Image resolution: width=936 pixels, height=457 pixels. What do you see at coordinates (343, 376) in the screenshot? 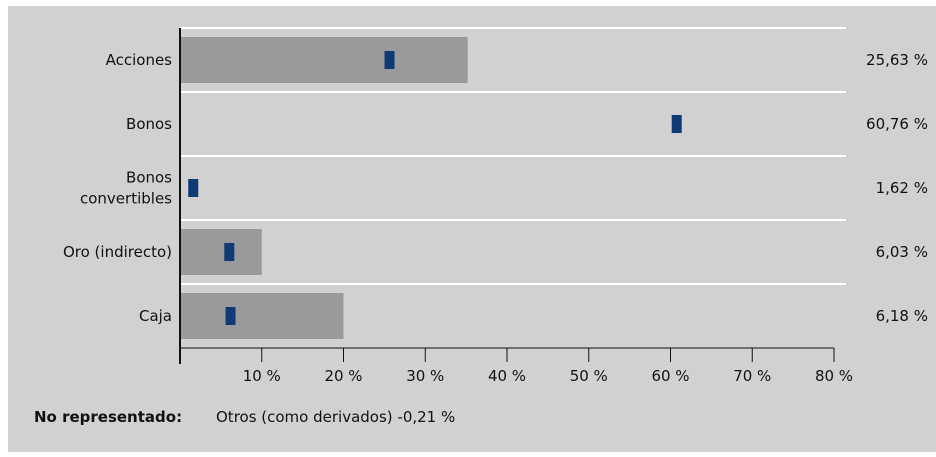
I see `x-tick-label: 20 %` at bounding box center [343, 376].